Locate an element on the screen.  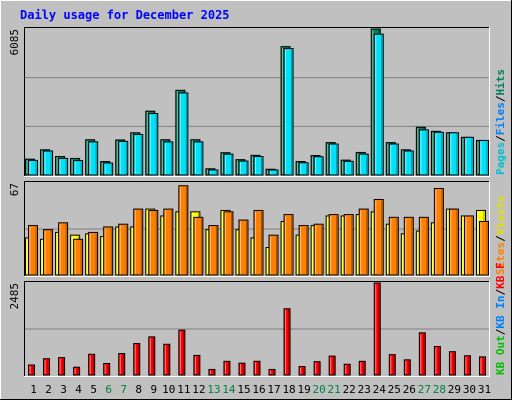
x-tick-label-day-23: 23 is located at coordinates (364, 389).